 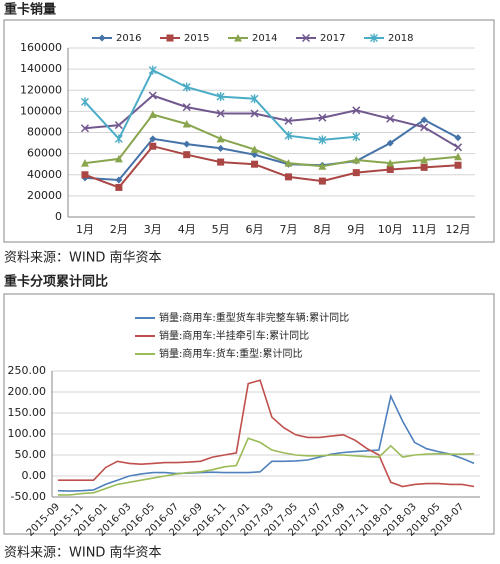 What do you see at coordinates (153, 229) in the screenshot?
I see `x-tick-label: 3月` at bounding box center [153, 229].